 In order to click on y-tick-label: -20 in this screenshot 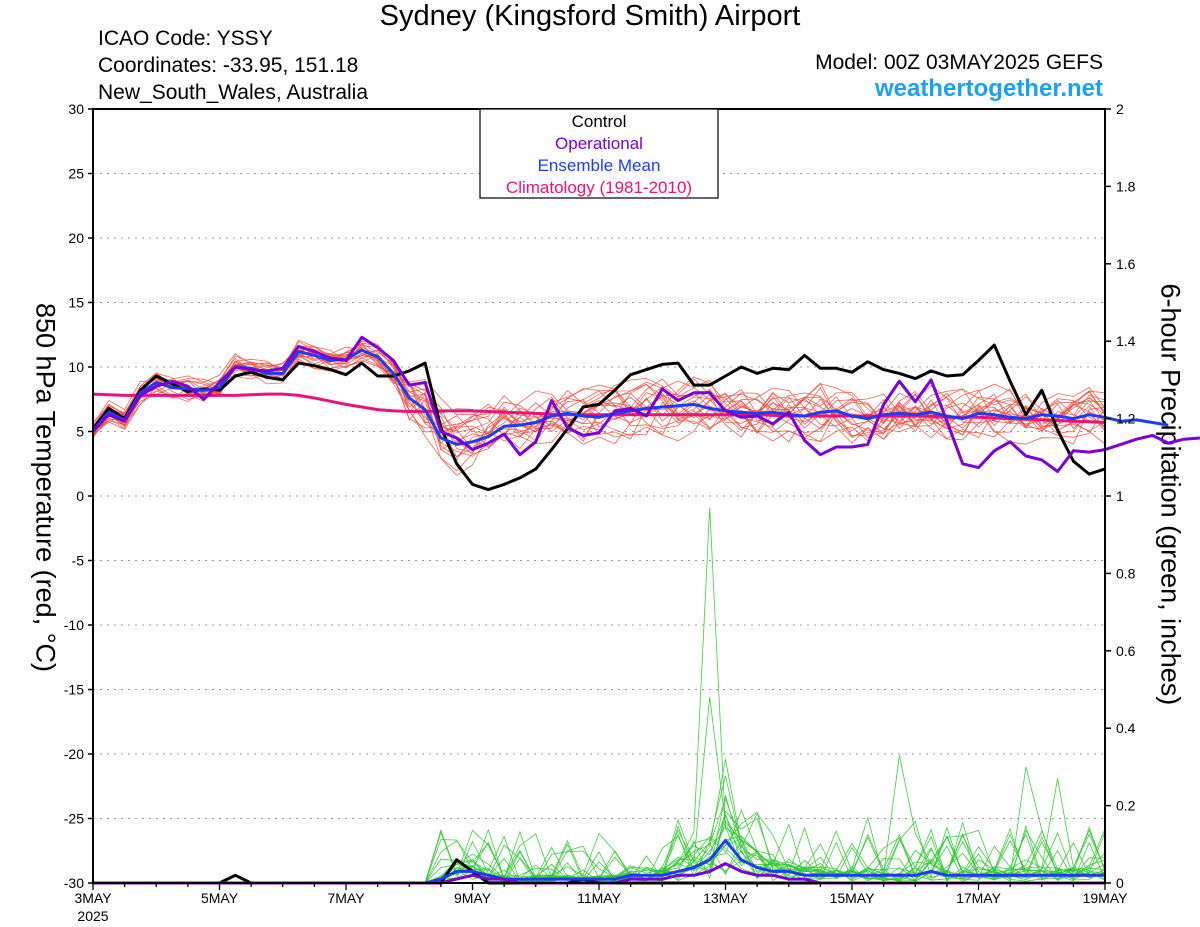, I will do `click(74, 754)`.